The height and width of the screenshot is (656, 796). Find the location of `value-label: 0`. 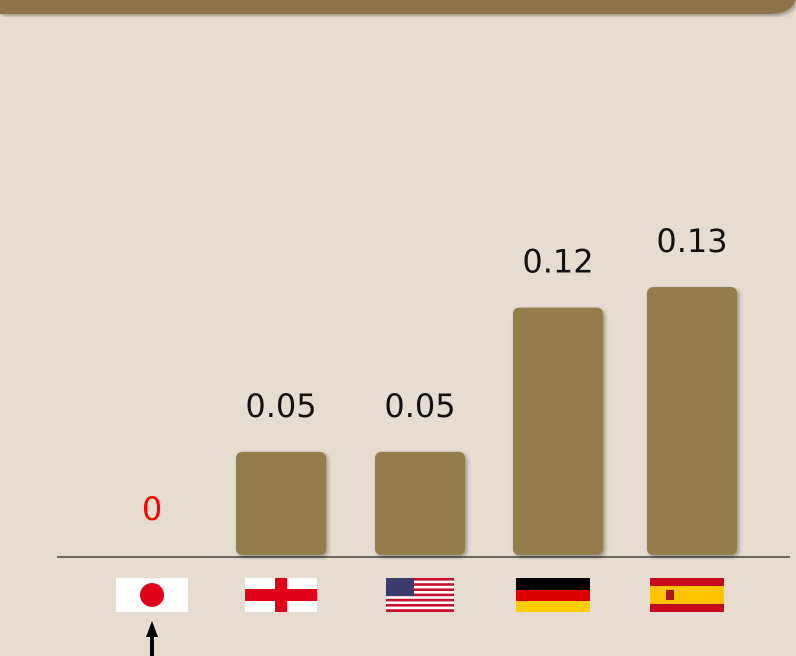

value-label: 0 is located at coordinates (152, 509).